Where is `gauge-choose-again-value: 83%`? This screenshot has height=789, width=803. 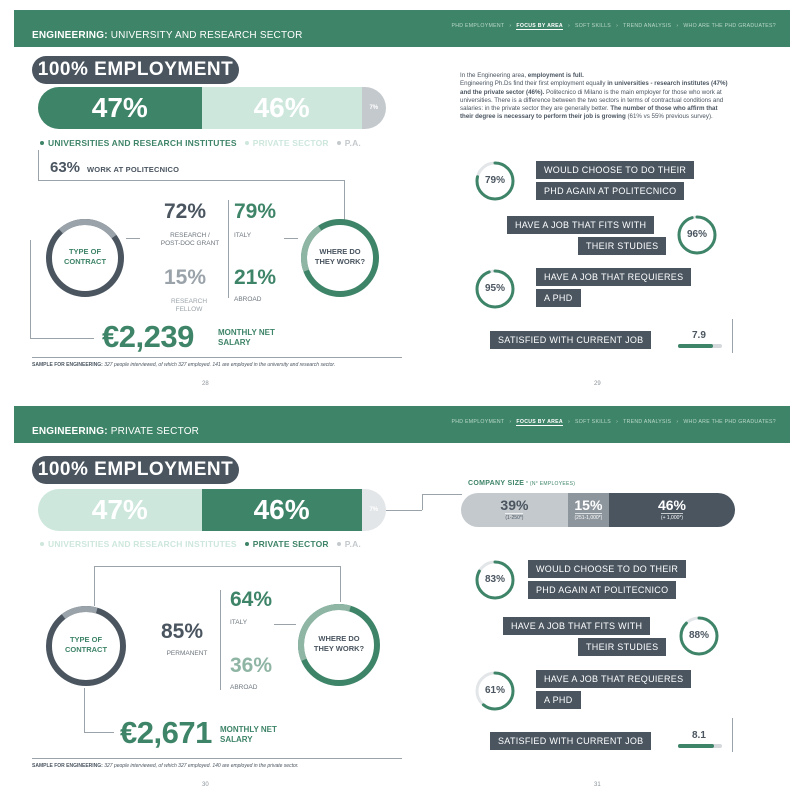 gauge-choose-again-value: 83% is located at coordinates (494, 579).